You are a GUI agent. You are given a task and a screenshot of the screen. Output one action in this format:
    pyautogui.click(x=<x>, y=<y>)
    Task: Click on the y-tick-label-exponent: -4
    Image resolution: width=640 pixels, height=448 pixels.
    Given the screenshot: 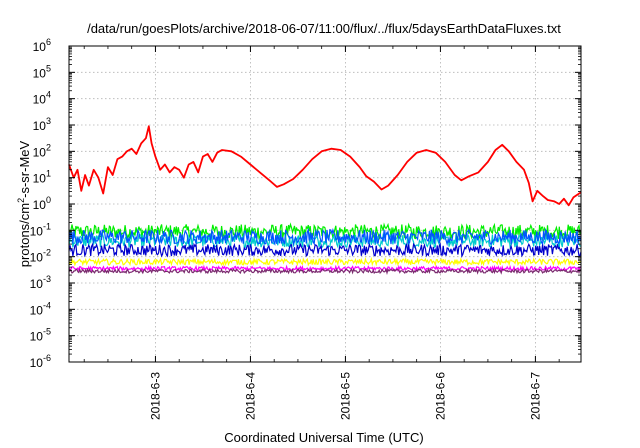 What is the action you would take?
    pyautogui.click(x=47, y=305)
    